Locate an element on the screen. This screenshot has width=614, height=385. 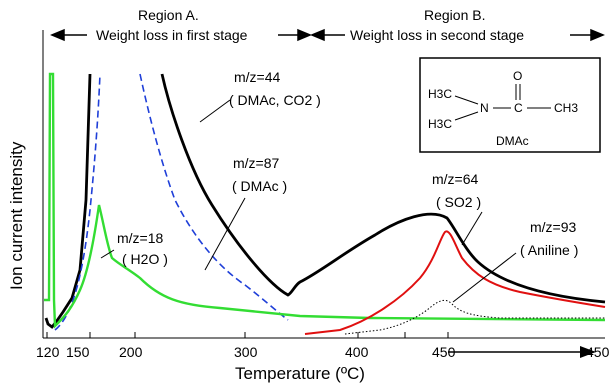
x-tick-label: 400 is located at coordinates (357, 352).